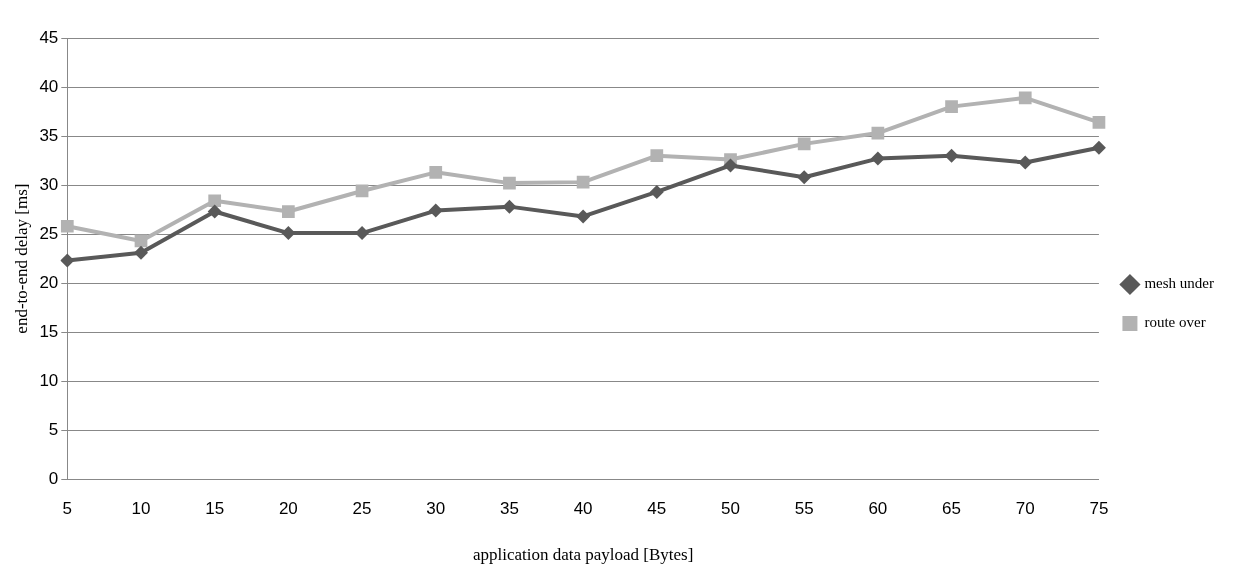 This screenshot has height=578, width=1242. What do you see at coordinates (49, 86) in the screenshot?
I see `y-tick-label: 40` at bounding box center [49, 86].